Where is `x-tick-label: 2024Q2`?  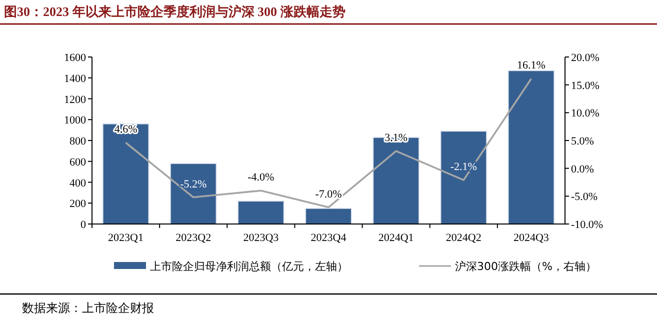 x-tick-label: 2024Q2 is located at coordinates (464, 238).